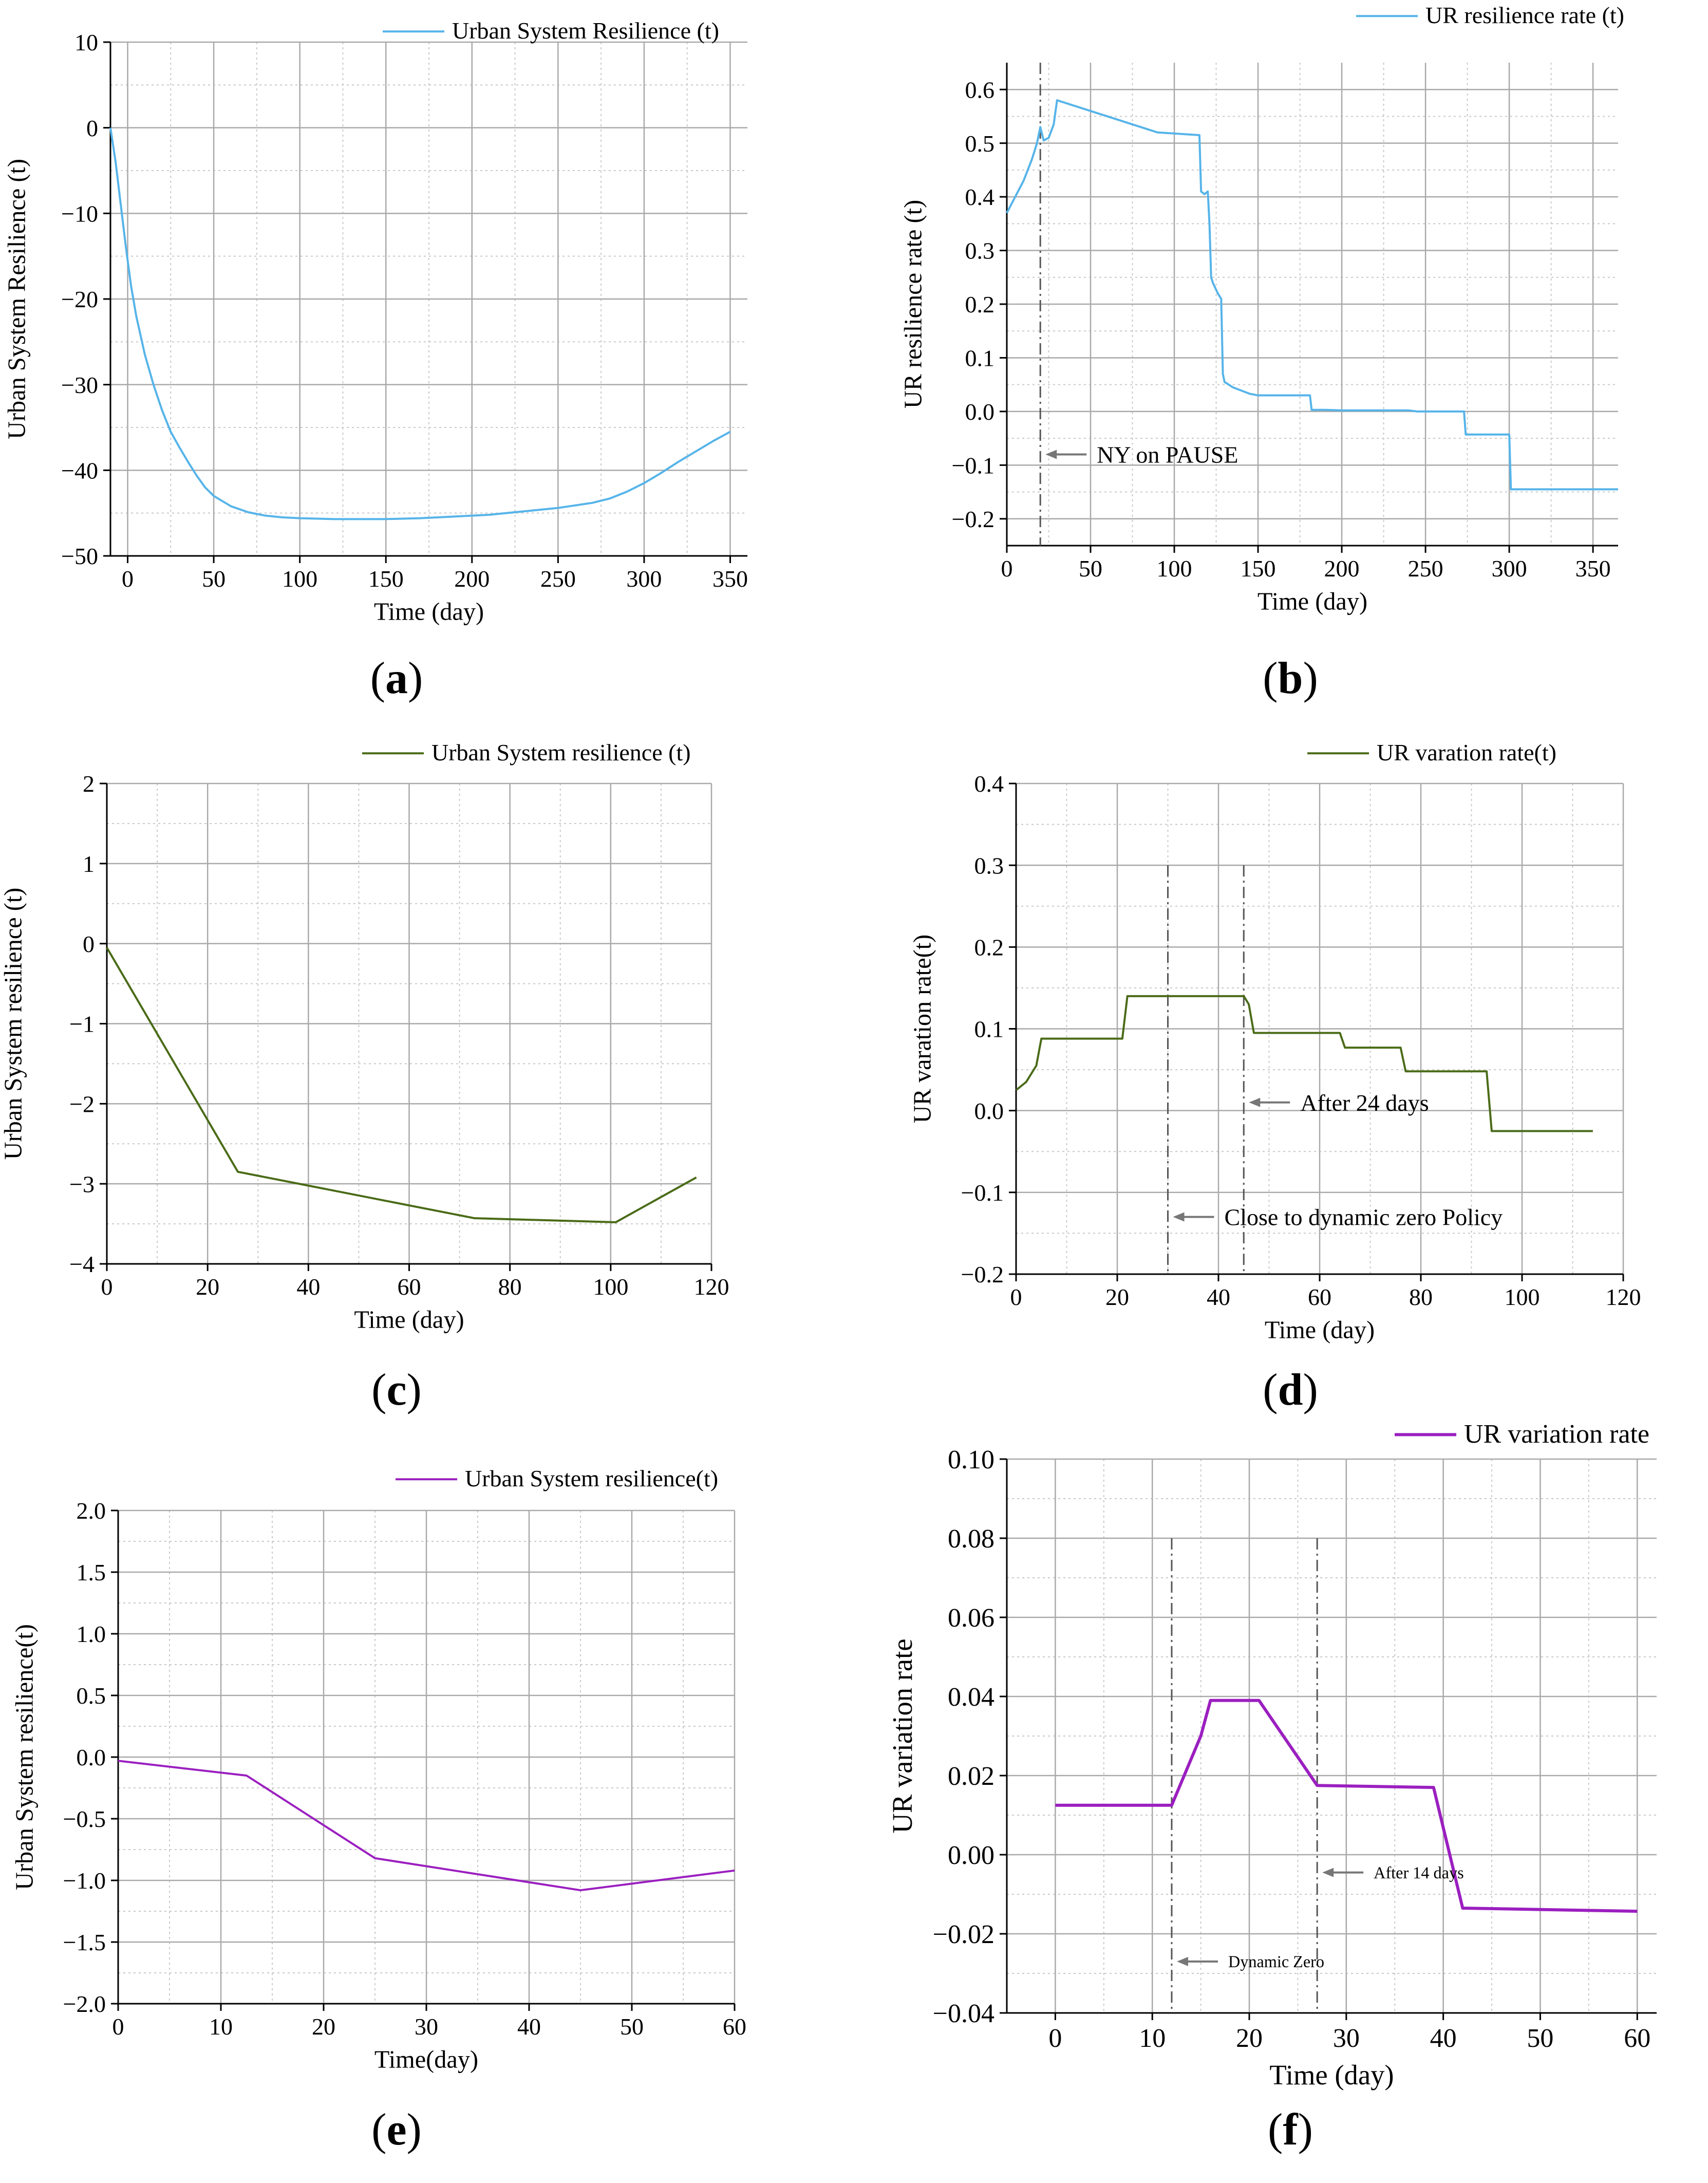 The height and width of the screenshot is (2183, 1708). Describe the element at coordinates (84, 1819) in the screenshot. I see `y-tick-label: −0.5` at that location.